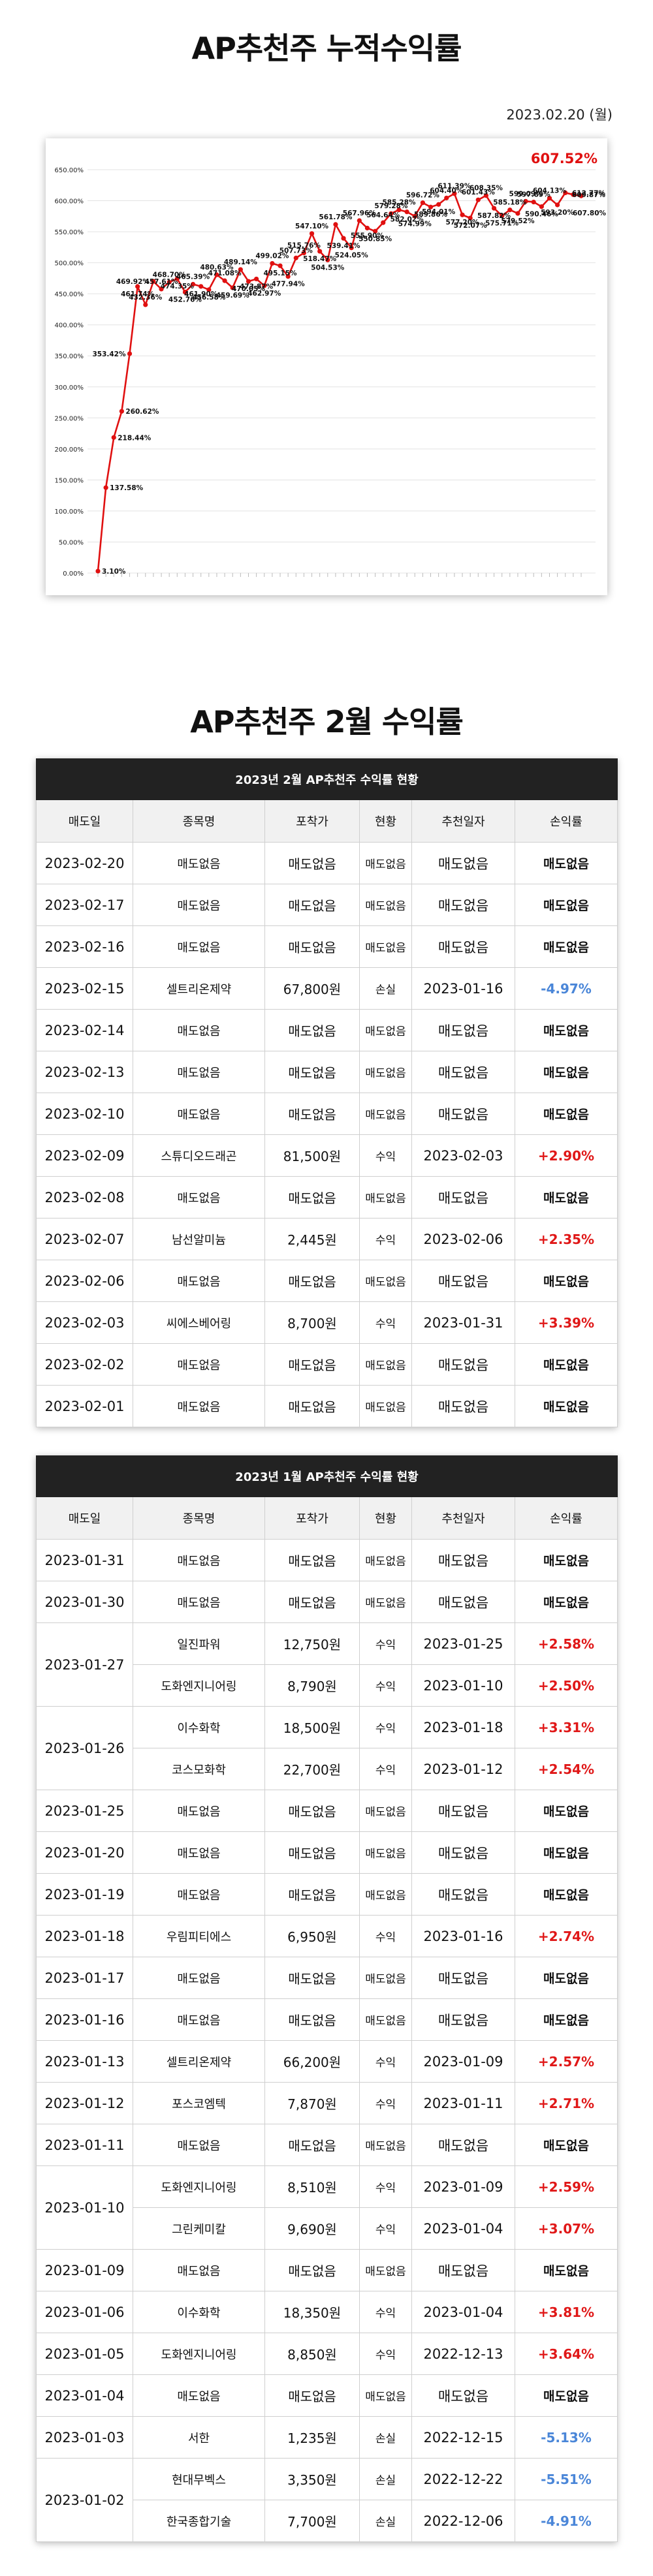 The image size is (653, 2576). I want to click on data-label: 601.43%, so click(479, 193).